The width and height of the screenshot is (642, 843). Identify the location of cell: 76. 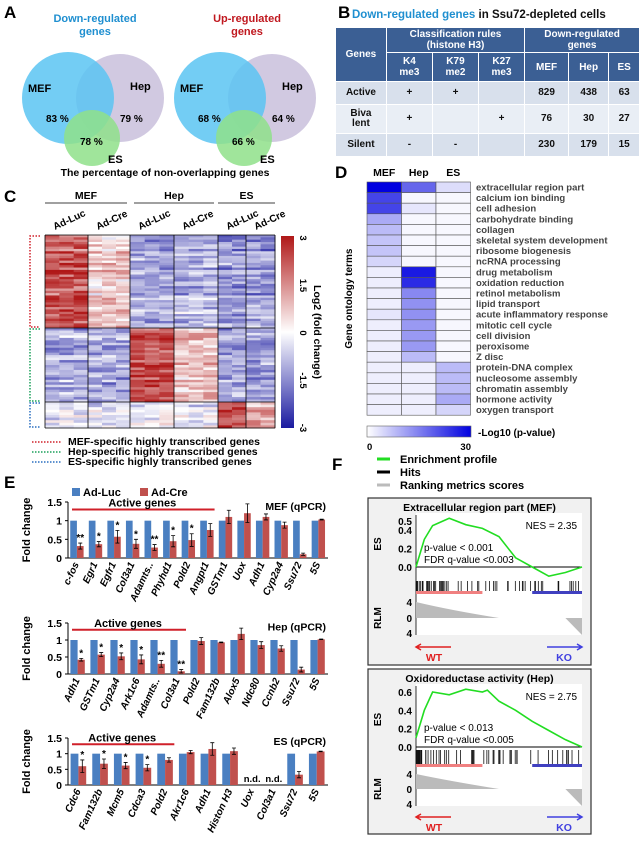
(547, 119).